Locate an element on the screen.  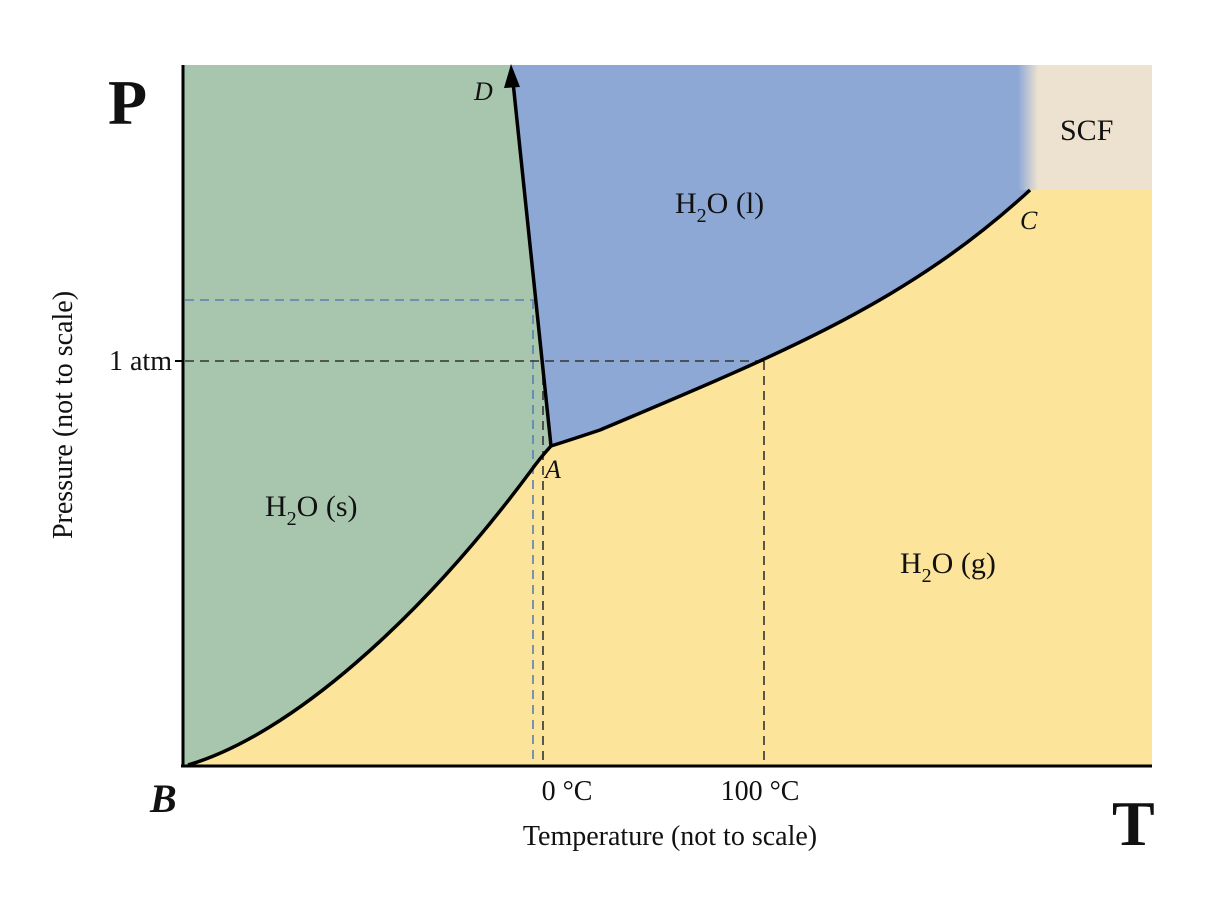
x-tick-label-100c: 100 °C is located at coordinates (760, 791).